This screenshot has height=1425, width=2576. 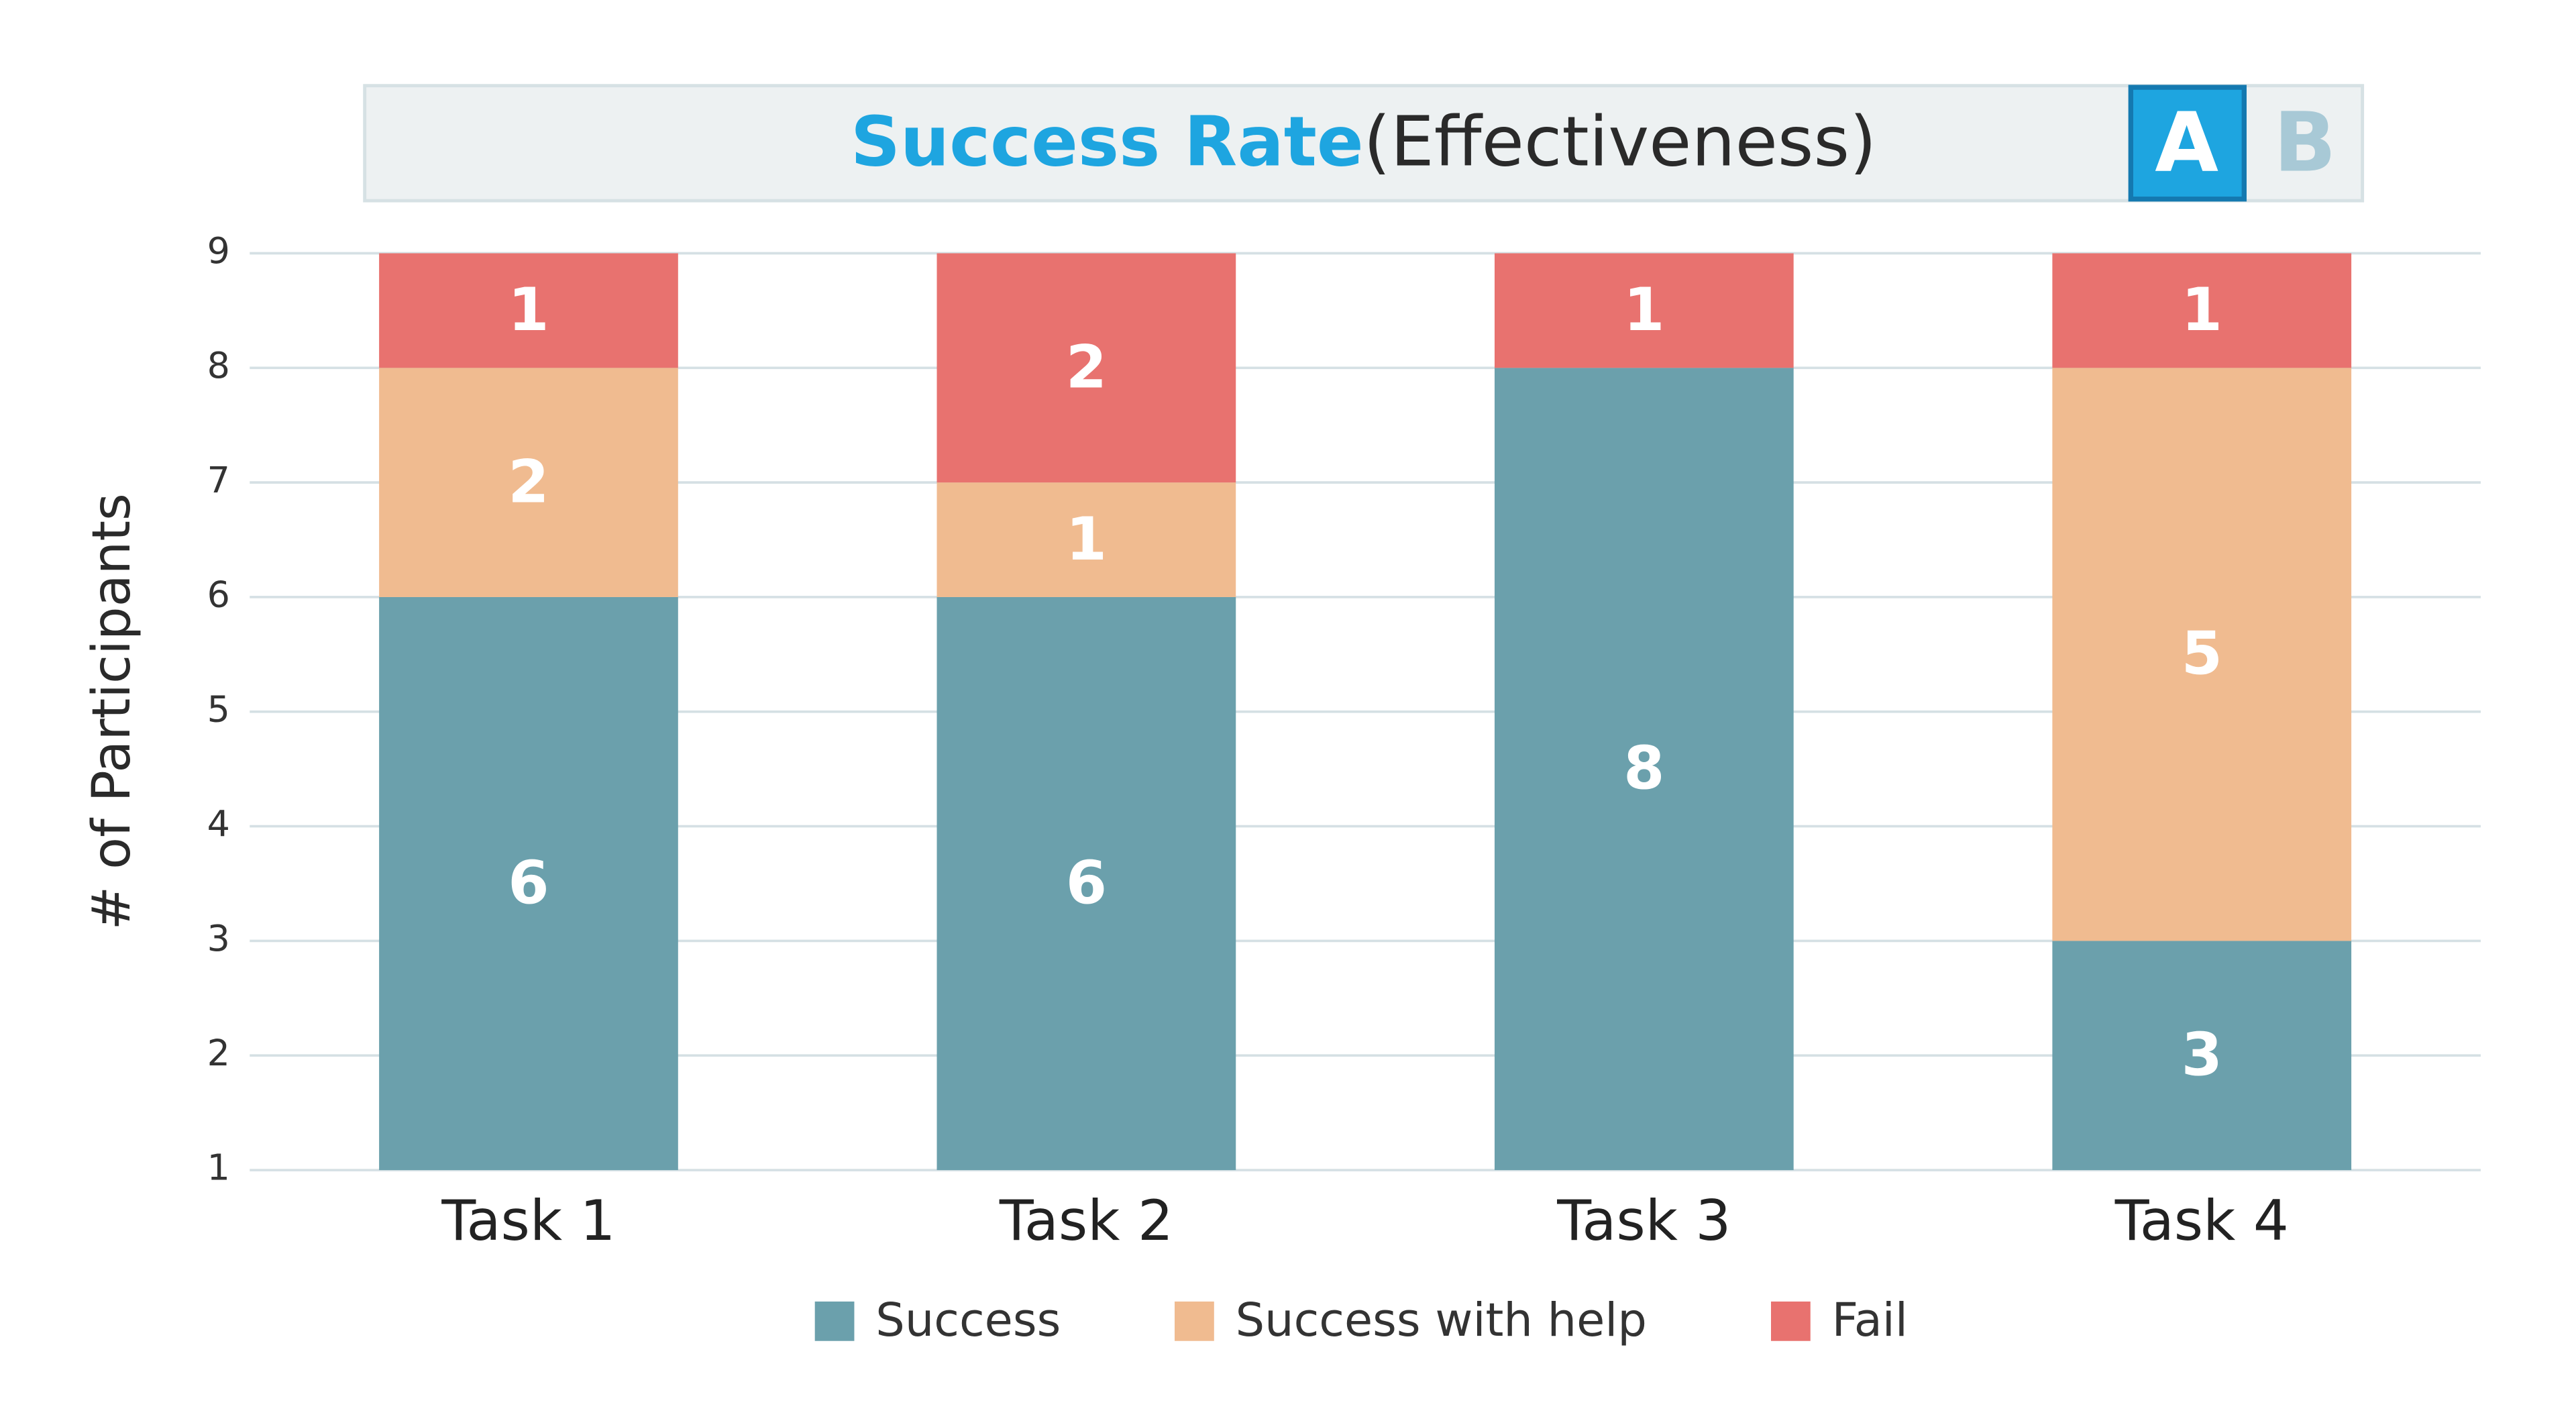 I want to click on x-tick-label: Task 1, so click(x=528, y=1220).